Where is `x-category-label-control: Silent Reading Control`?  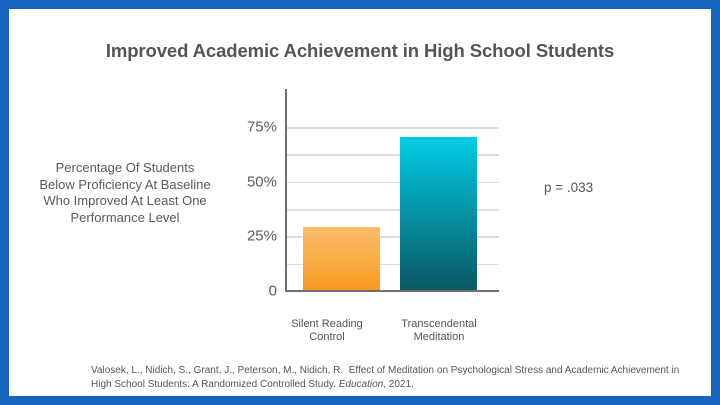
x-category-label-control: Silent Reading Control is located at coordinates (327, 331).